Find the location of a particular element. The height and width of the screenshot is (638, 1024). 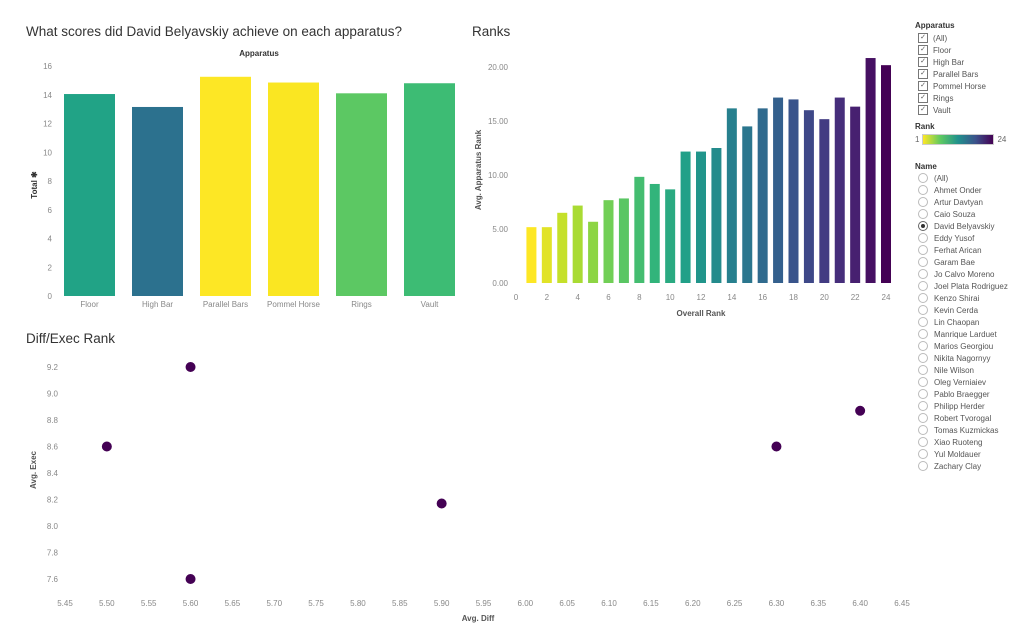

bar-rings is located at coordinates (361, 194).